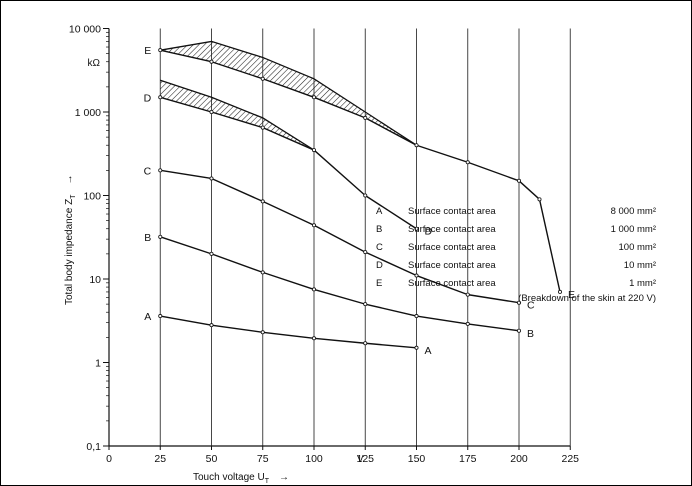 This screenshot has height=486, width=692. Describe the element at coordinates (267, 481) in the screenshot. I see `x-axis-title-sub: T` at that location.